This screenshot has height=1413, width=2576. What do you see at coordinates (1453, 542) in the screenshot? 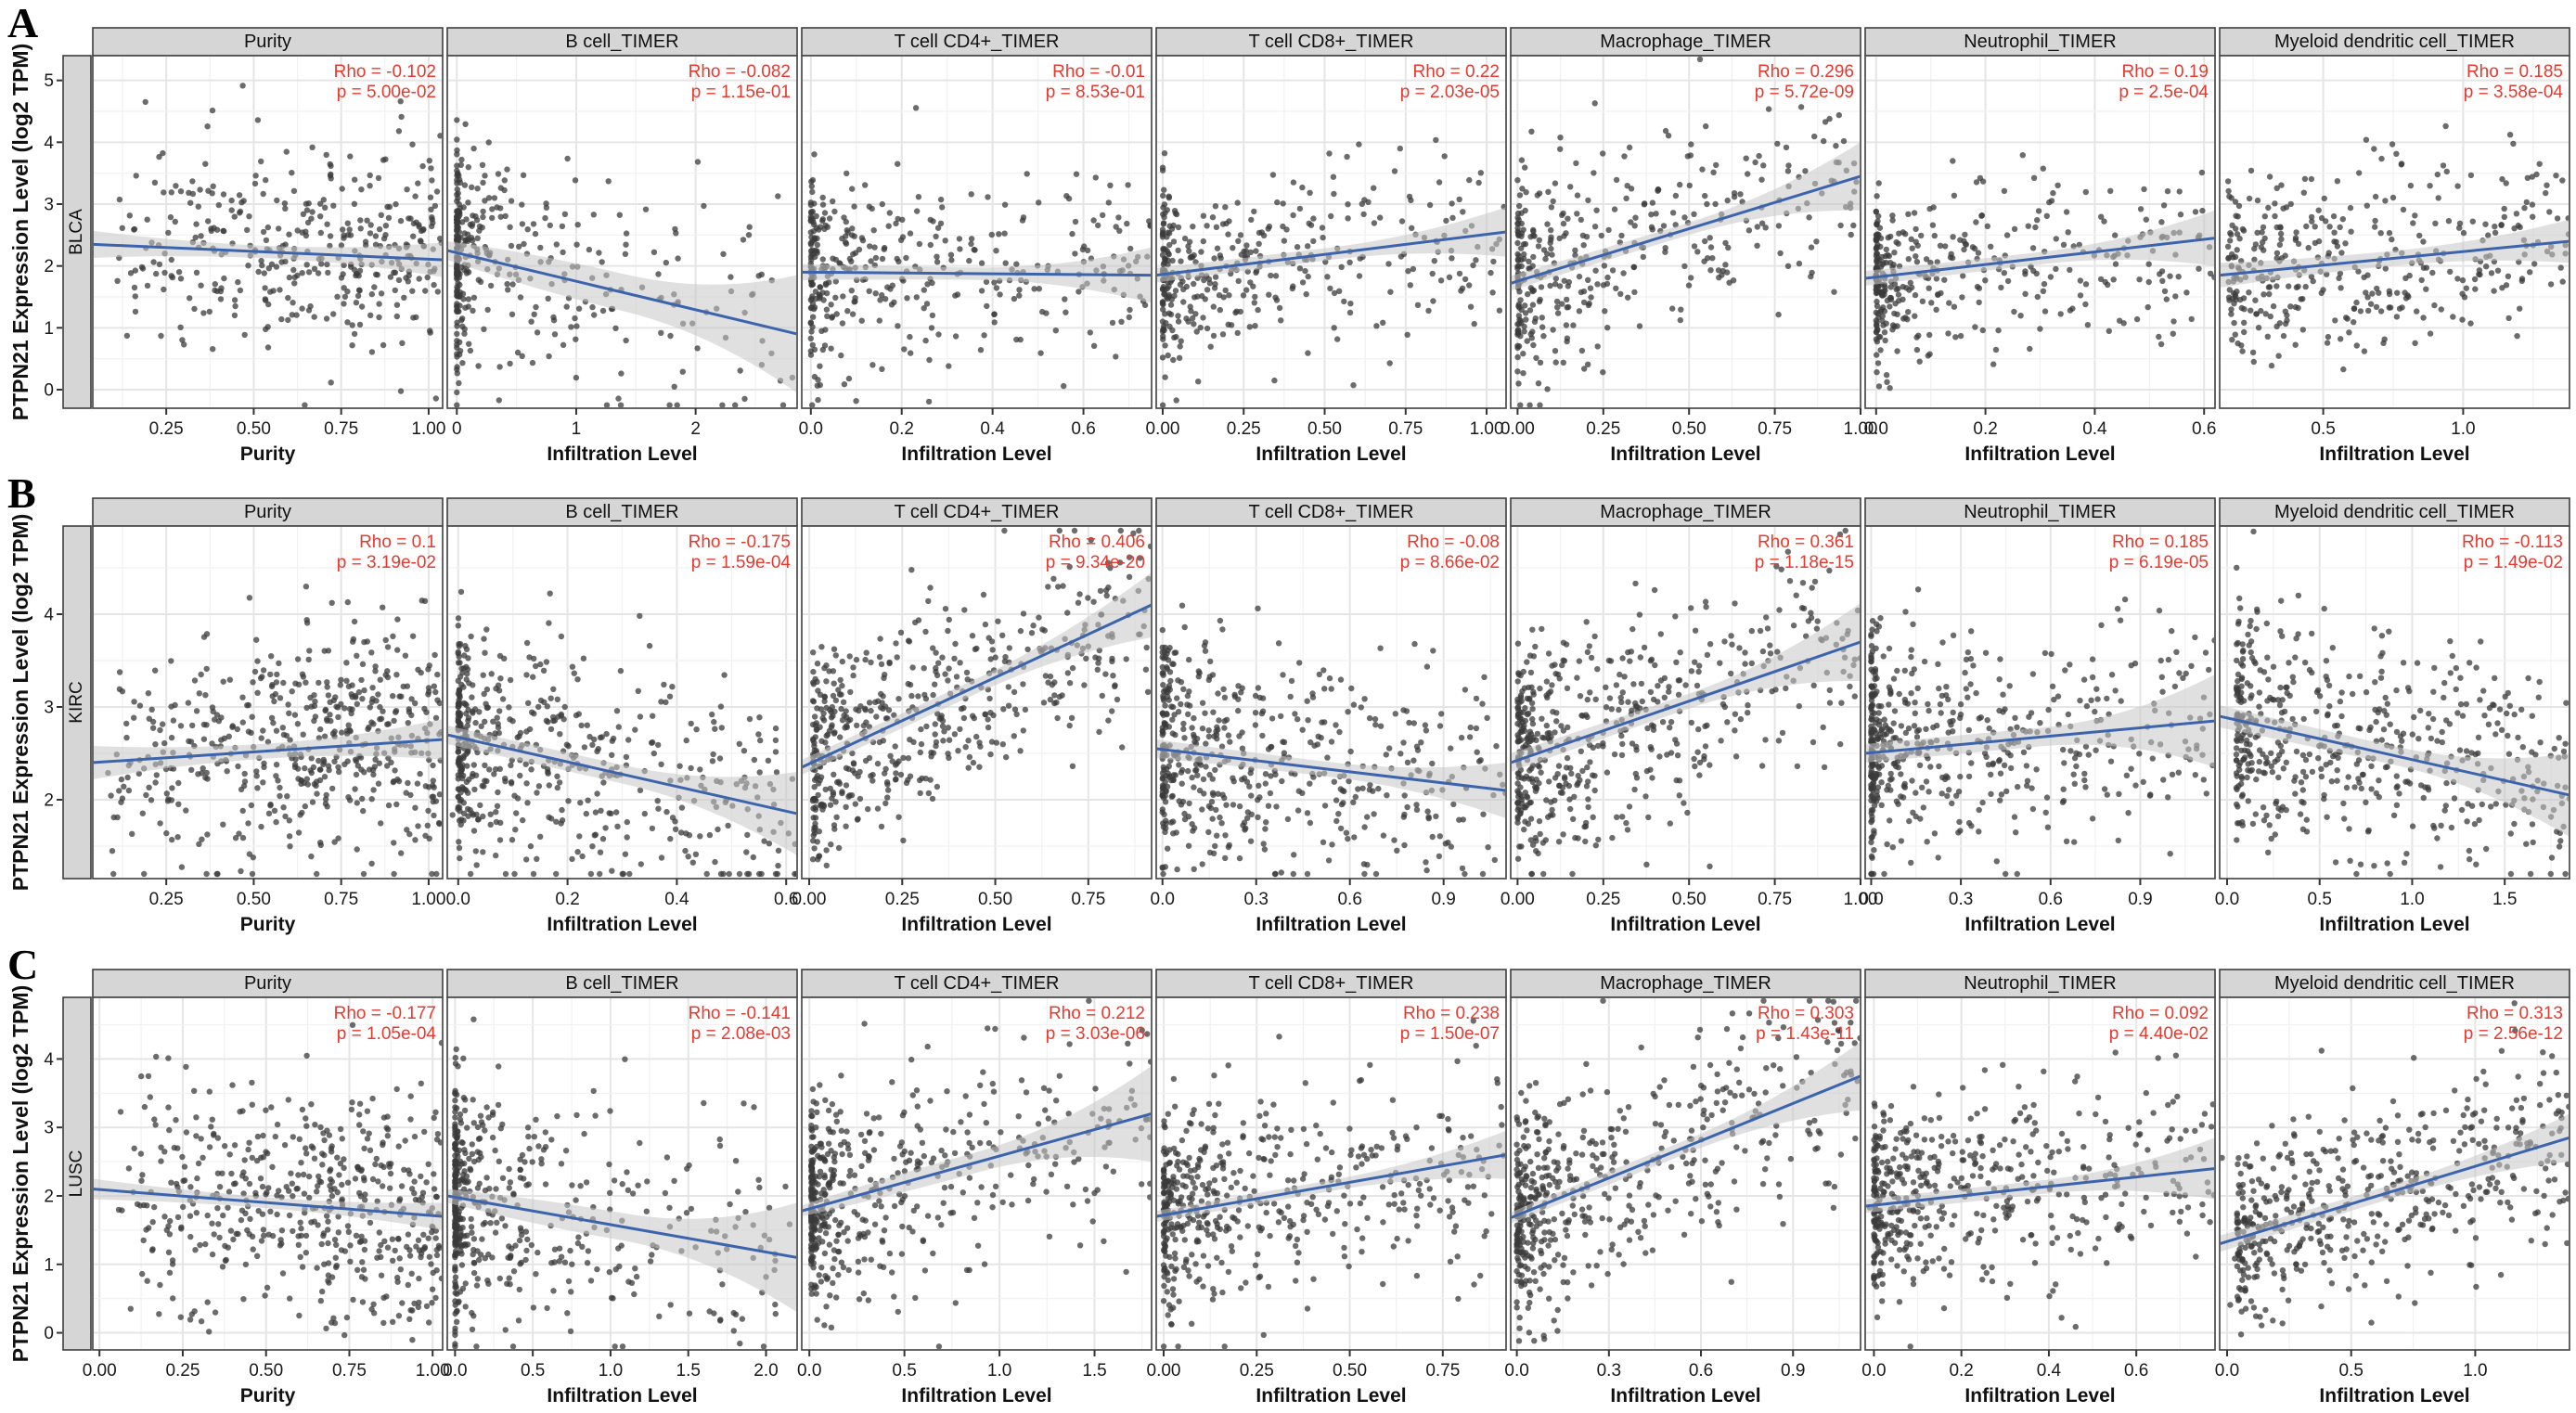
I see `rho-annotation: Rho = -0.08` at bounding box center [1453, 542].